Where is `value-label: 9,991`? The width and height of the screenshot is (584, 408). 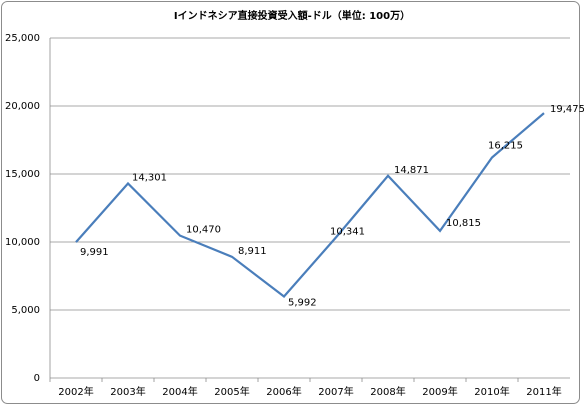
value-label: 9,991 is located at coordinates (94, 252).